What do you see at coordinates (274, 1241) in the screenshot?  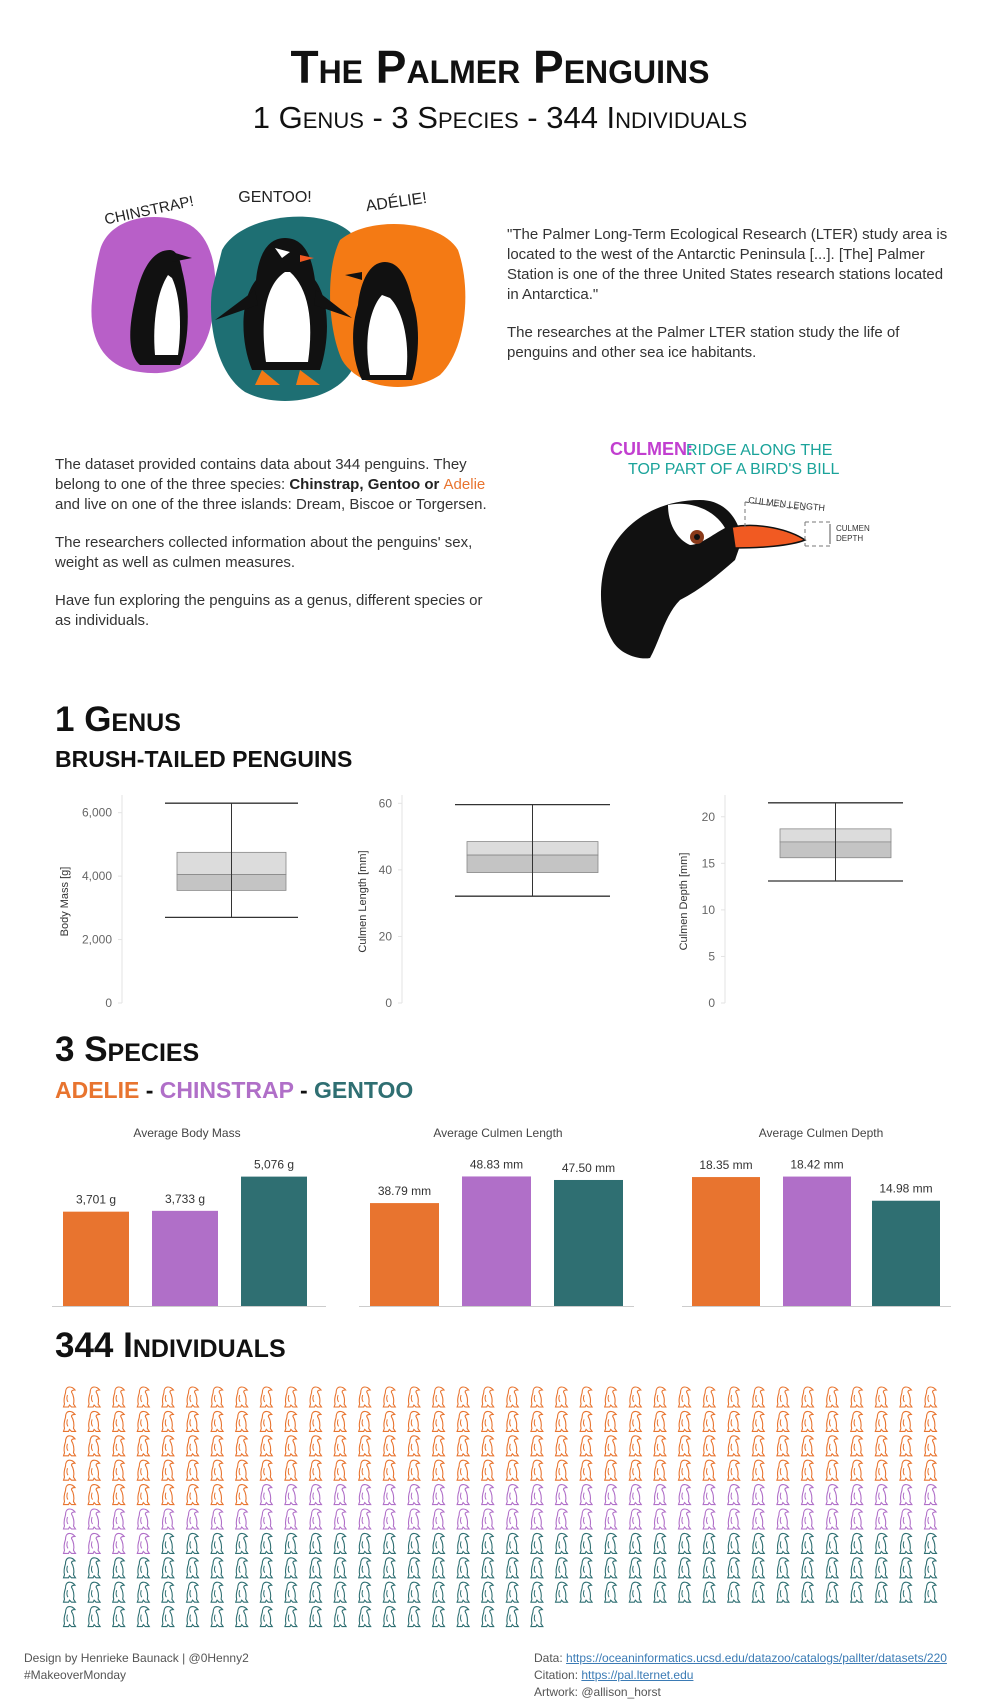 I see `bar` at bounding box center [274, 1241].